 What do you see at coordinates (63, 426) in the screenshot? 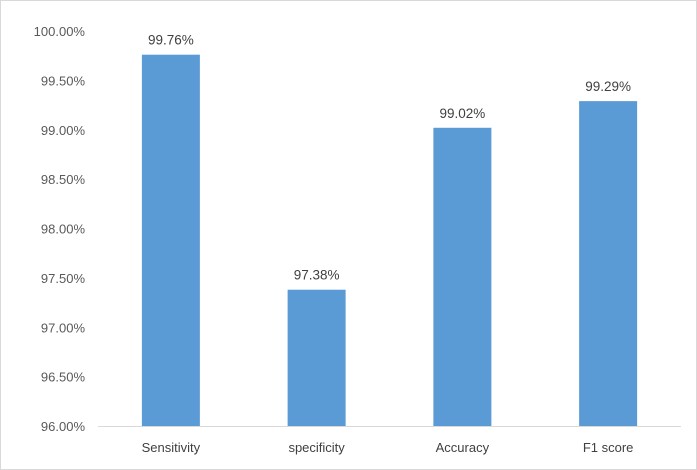
I see `y-tick-label: 96.00%` at bounding box center [63, 426].